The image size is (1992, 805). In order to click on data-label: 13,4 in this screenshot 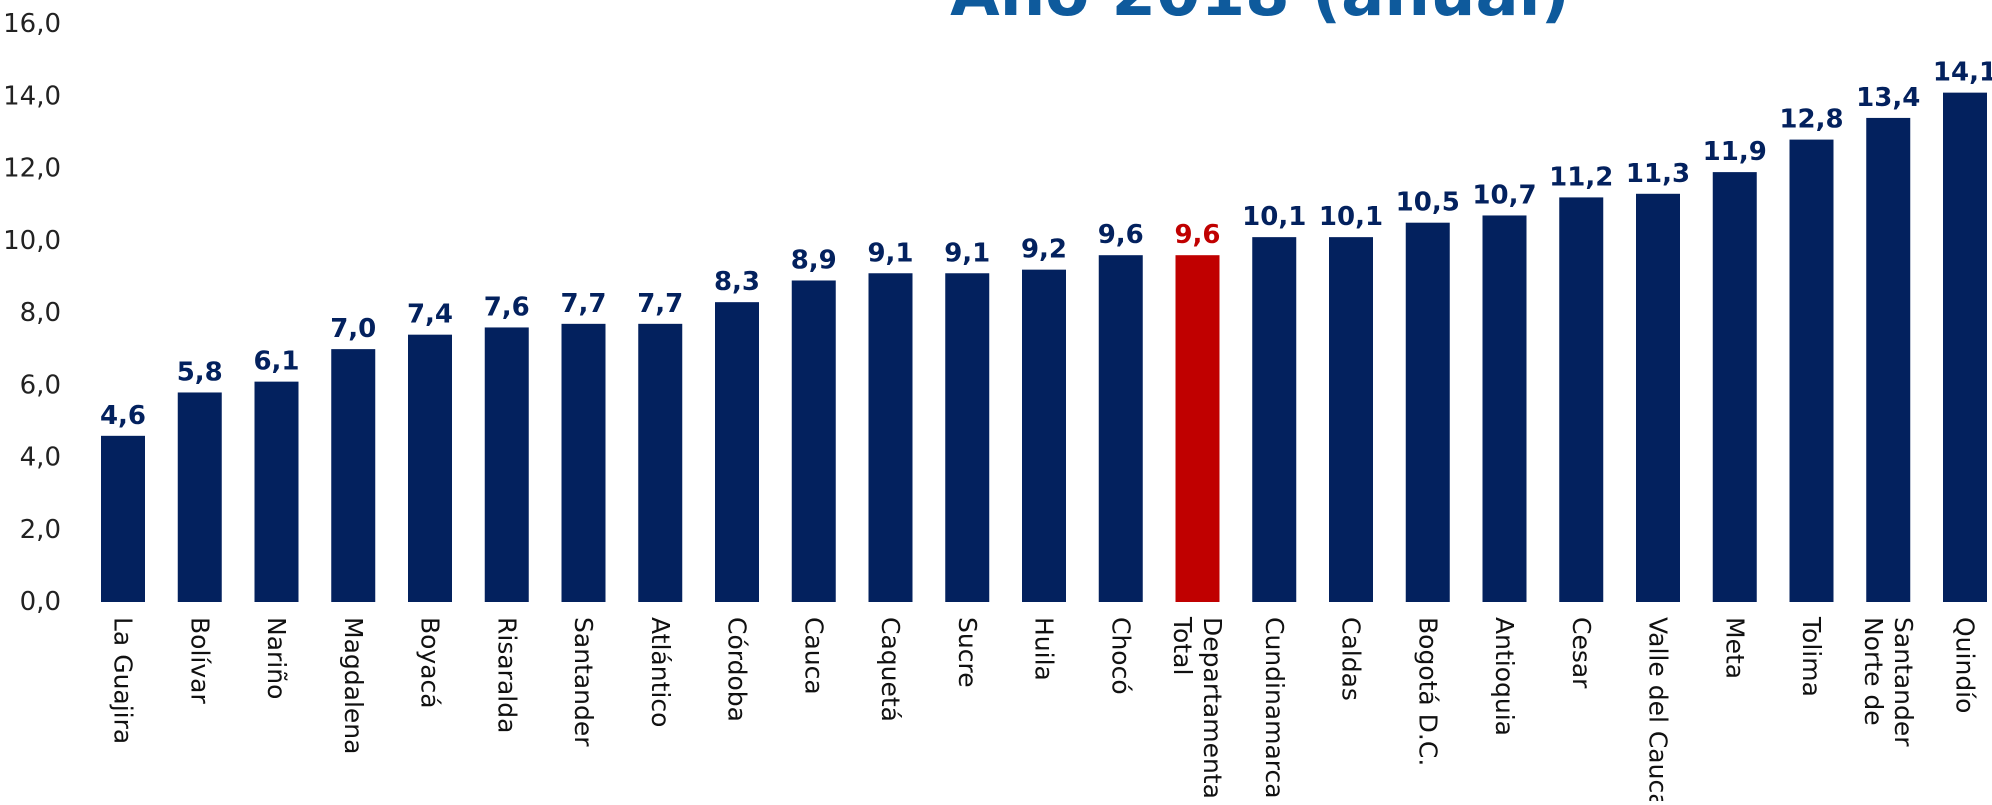, I will do `click(1888, 98)`.